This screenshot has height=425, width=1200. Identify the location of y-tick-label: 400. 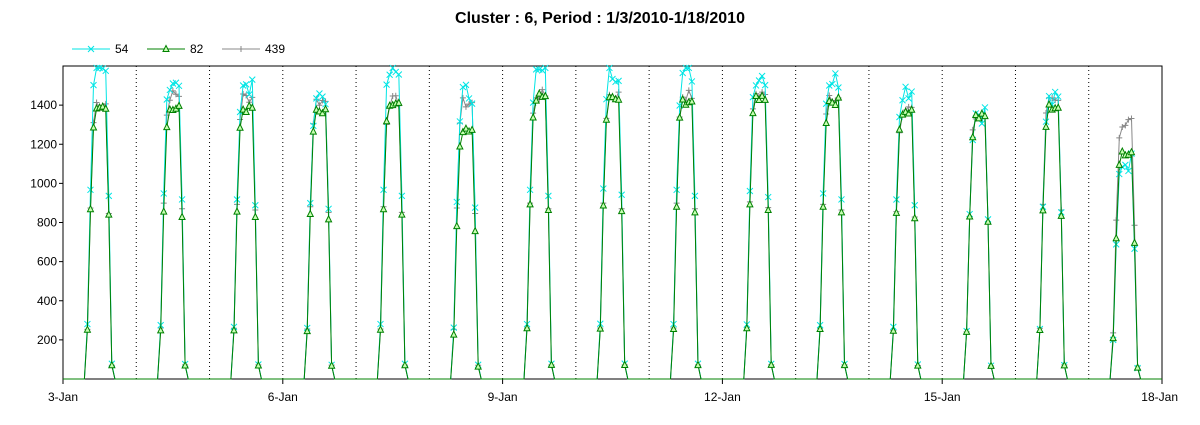
(47, 301).